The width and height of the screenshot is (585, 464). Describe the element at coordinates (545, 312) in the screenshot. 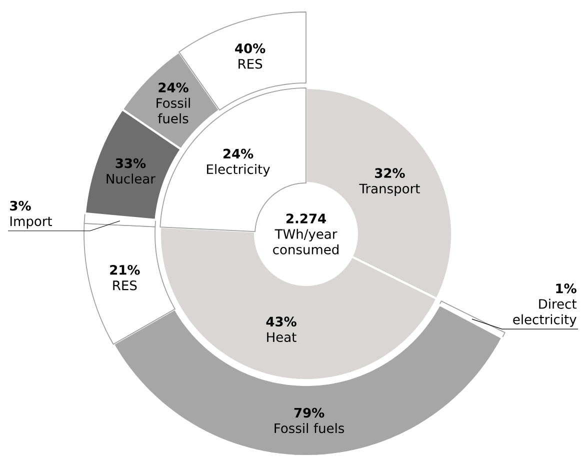

I see `slice-label: Direct electricity` at that location.